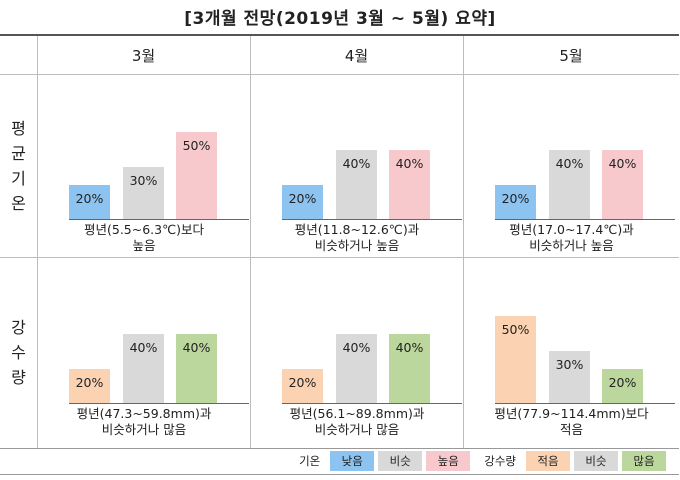 This screenshot has height=480, width=680. What do you see at coordinates (143, 55) in the screenshot?
I see `month-header-3: 3월` at bounding box center [143, 55].